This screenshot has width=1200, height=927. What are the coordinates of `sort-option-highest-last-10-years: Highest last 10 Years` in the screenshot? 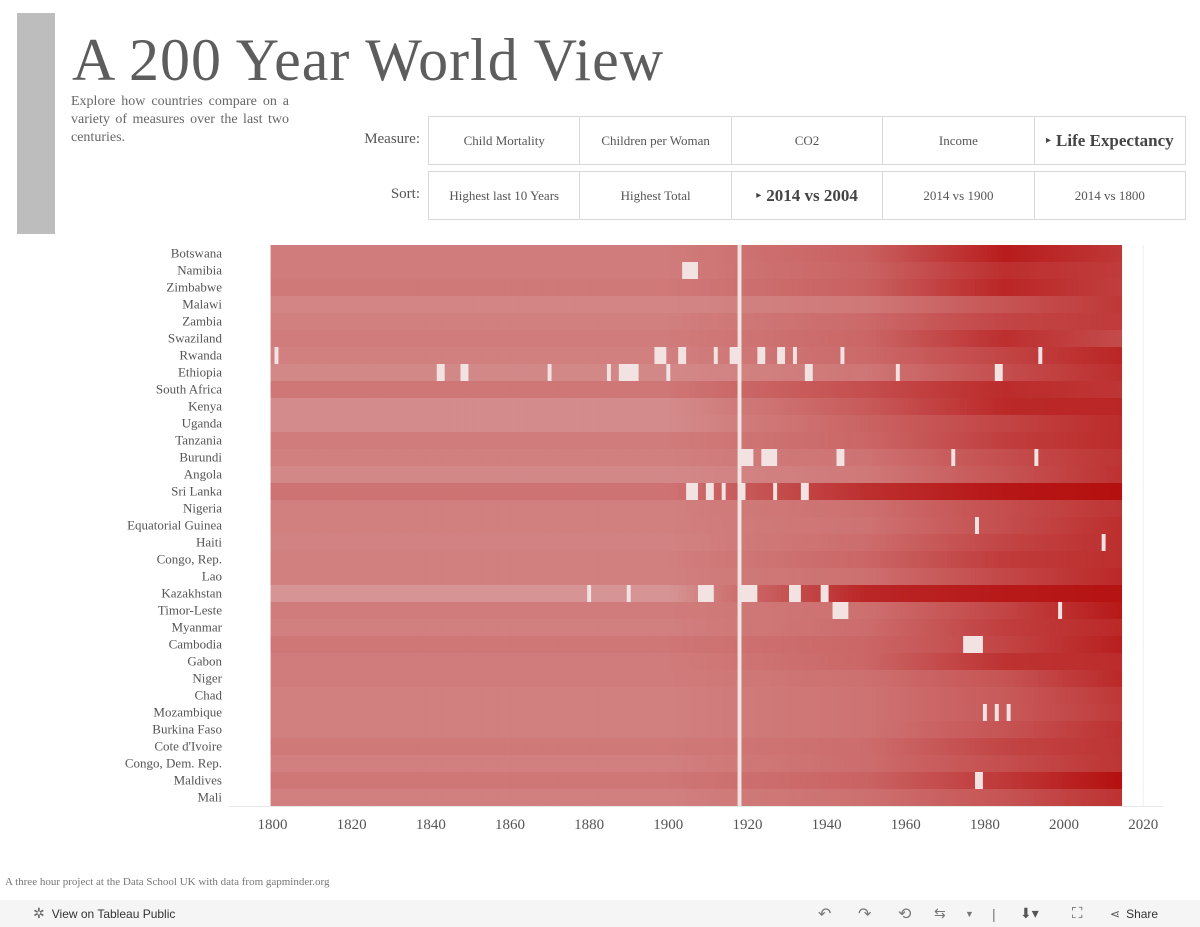 It's located at (505, 195).